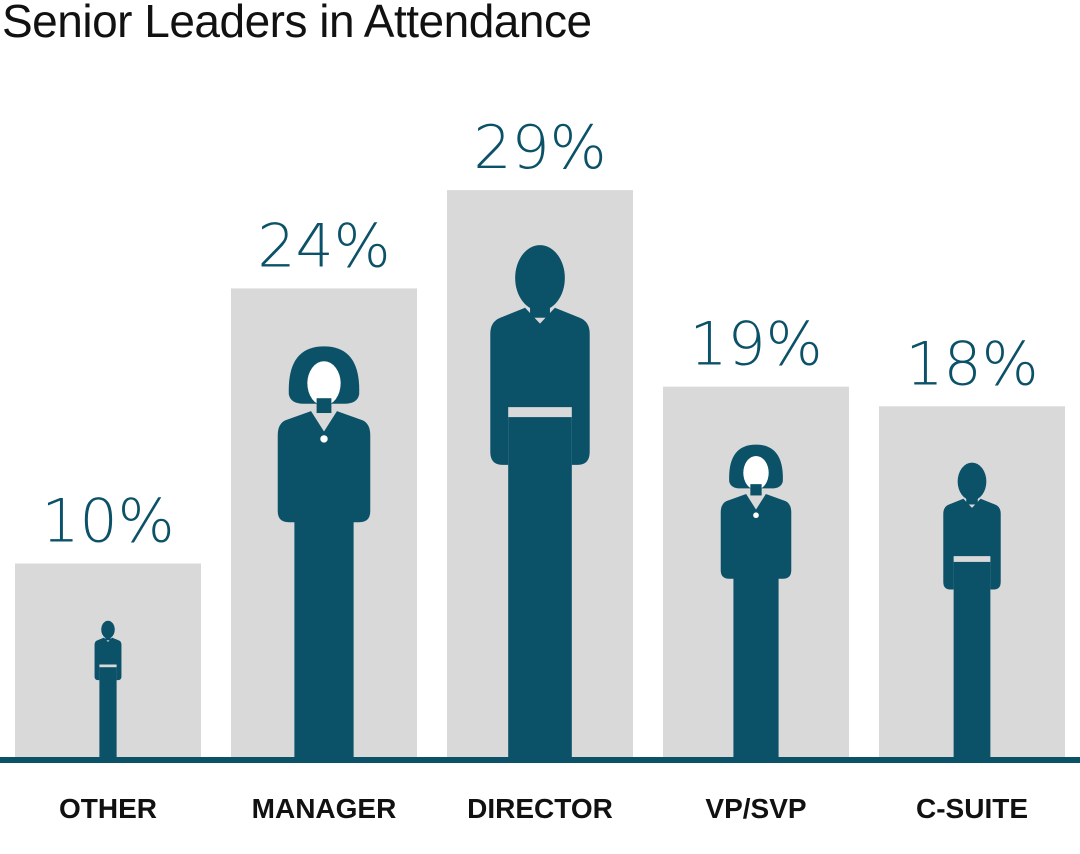 This screenshot has height=854, width=1080. Describe the element at coordinates (755, 345) in the screenshot. I see `value-label: 19%` at that location.